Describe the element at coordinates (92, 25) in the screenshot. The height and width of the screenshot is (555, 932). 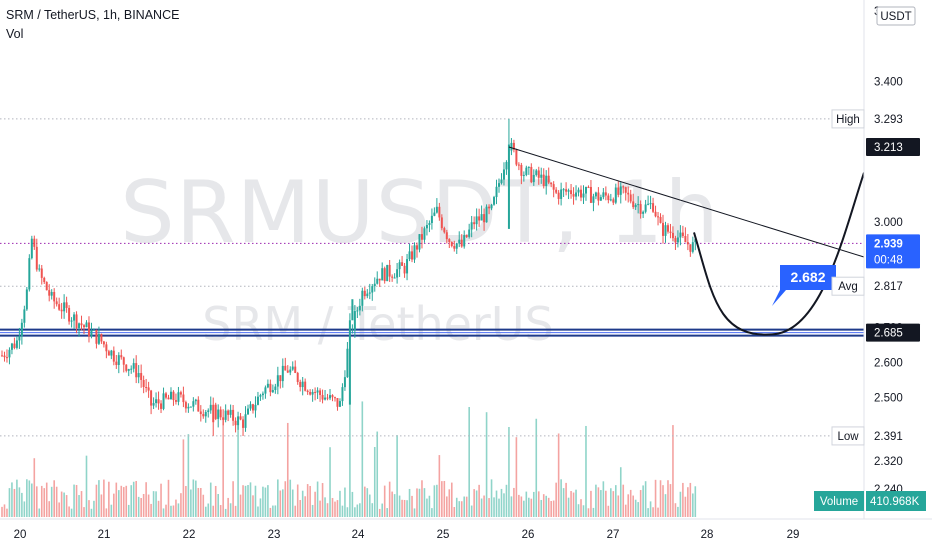
I see `chart-legend: SRM / TetherUS, 1h, BINANCE Vol` at that location.